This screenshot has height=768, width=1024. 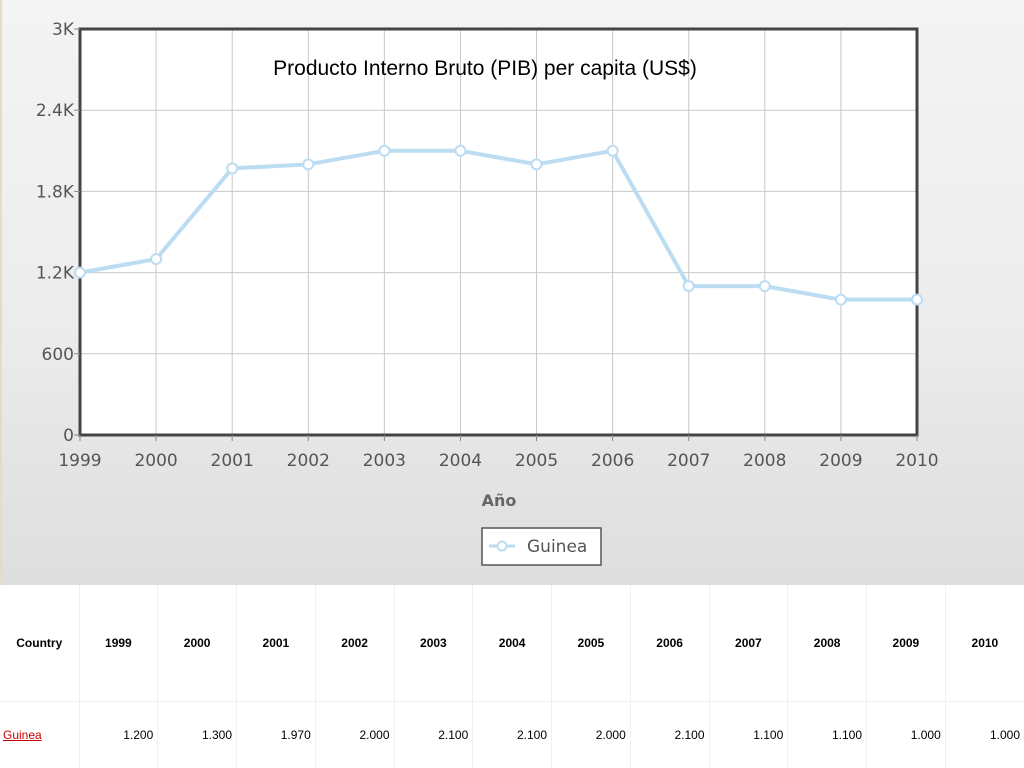 What do you see at coordinates (612, 461) in the screenshot?
I see `x-tick-label: 2006` at bounding box center [612, 461].